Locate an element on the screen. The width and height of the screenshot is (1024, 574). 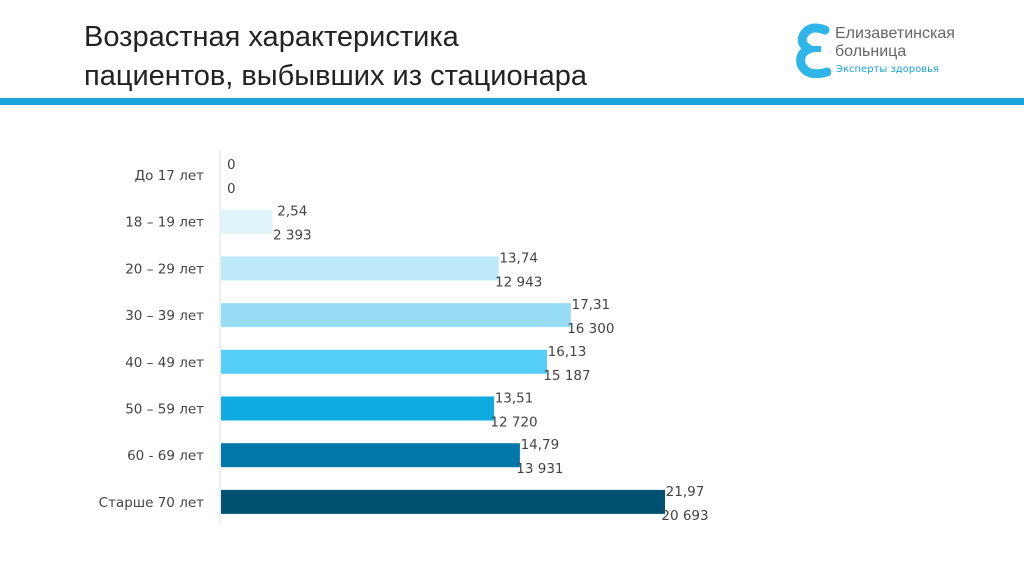
percent-label: 2,54 is located at coordinates (292, 212).